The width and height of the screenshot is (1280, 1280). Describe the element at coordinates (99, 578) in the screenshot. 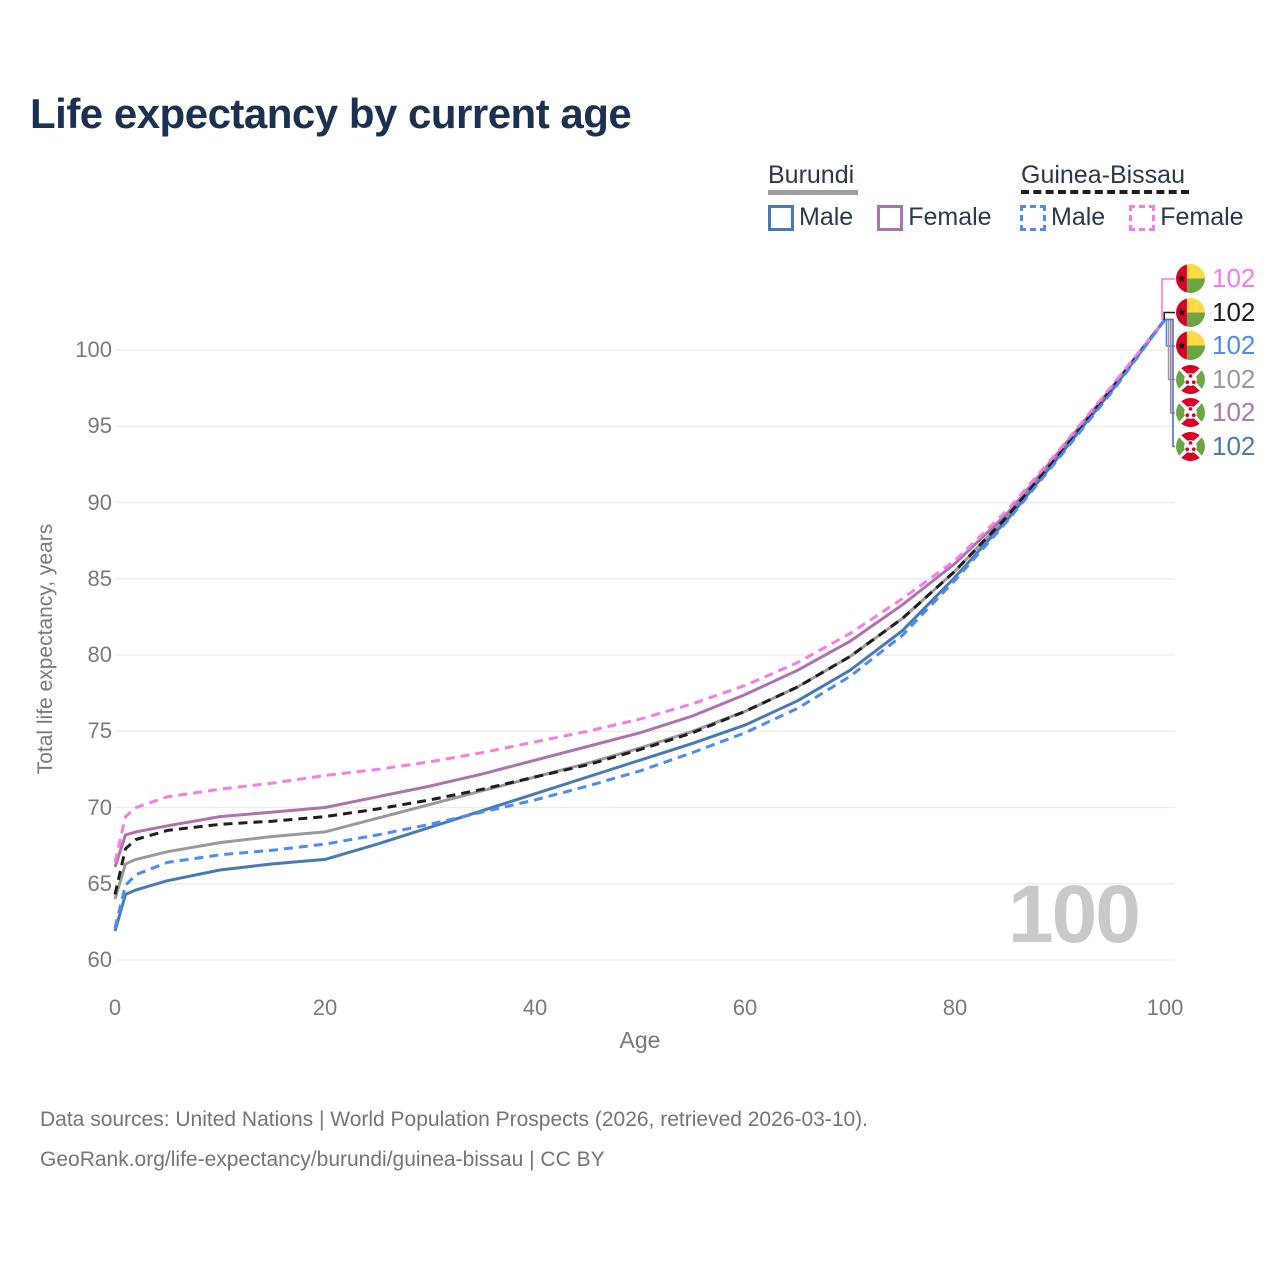

I see `y-tick-85: 85` at that location.